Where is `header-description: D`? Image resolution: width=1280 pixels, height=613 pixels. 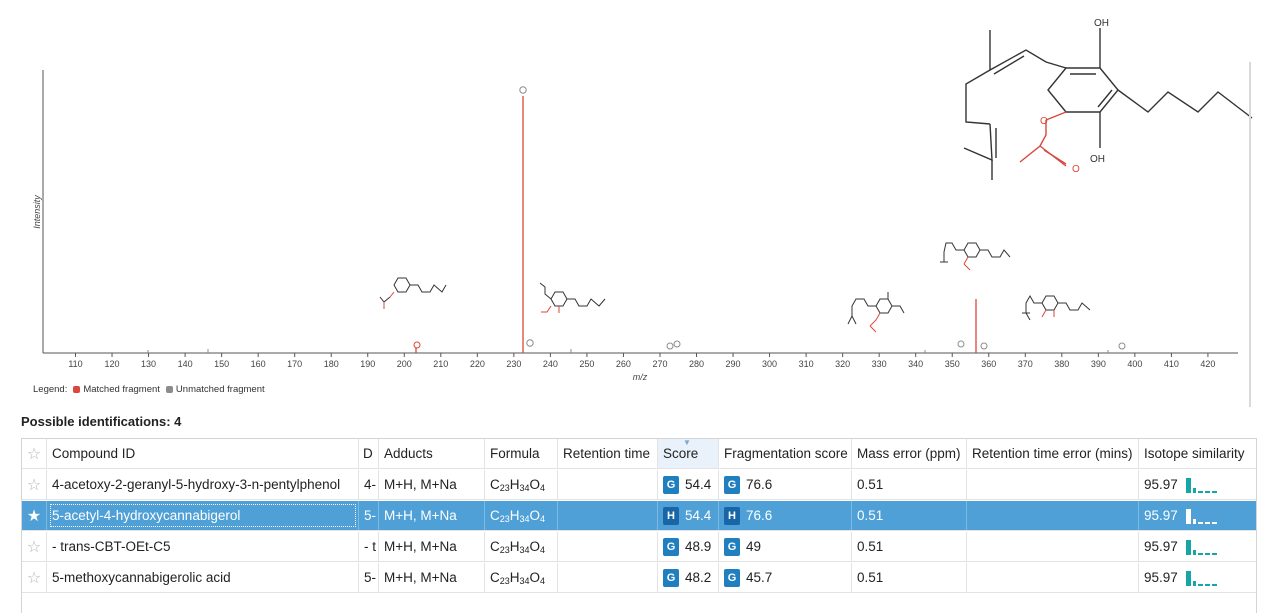 header-description: D is located at coordinates (369, 453).